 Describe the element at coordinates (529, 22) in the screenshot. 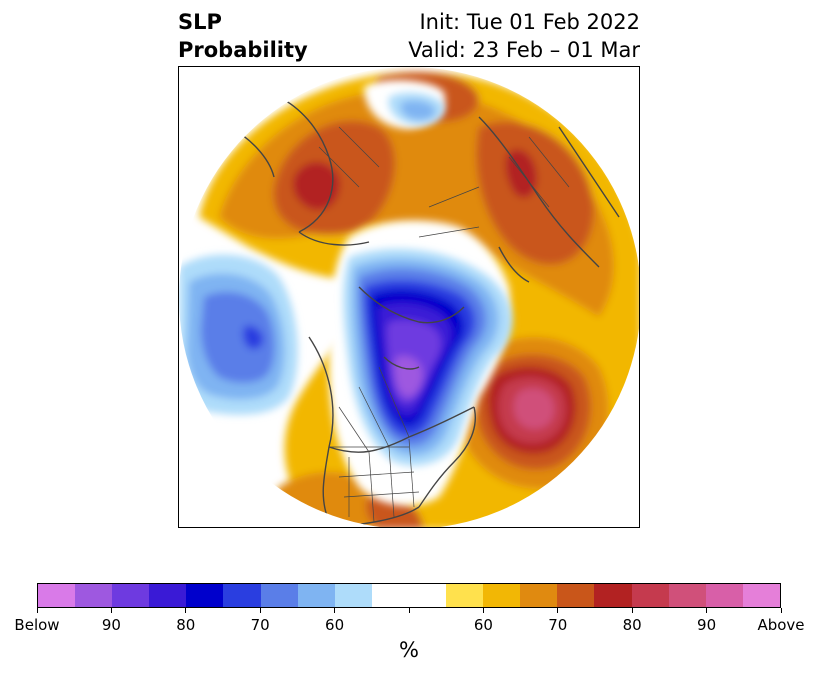

I see `init-date: Init: Tue 01 Feb 2022` at that location.